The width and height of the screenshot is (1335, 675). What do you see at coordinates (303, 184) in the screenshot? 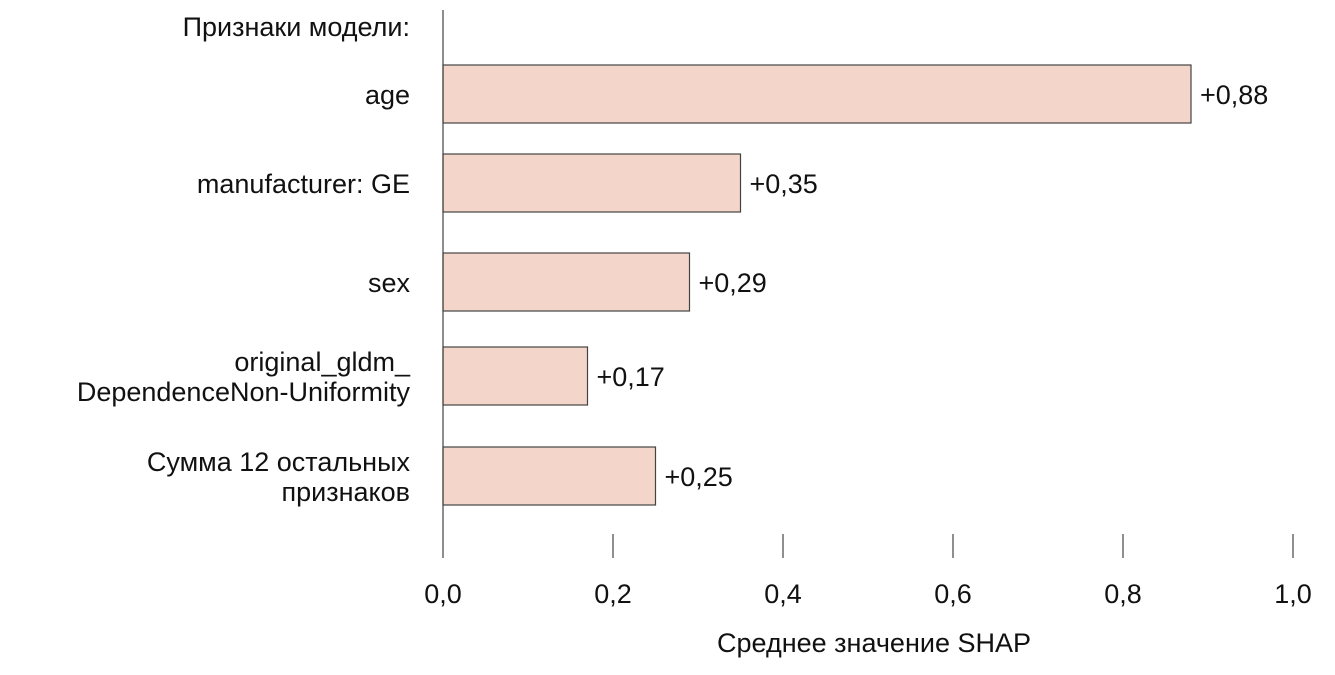
I see `category-label-2: manufacturer: GE` at bounding box center [303, 184].